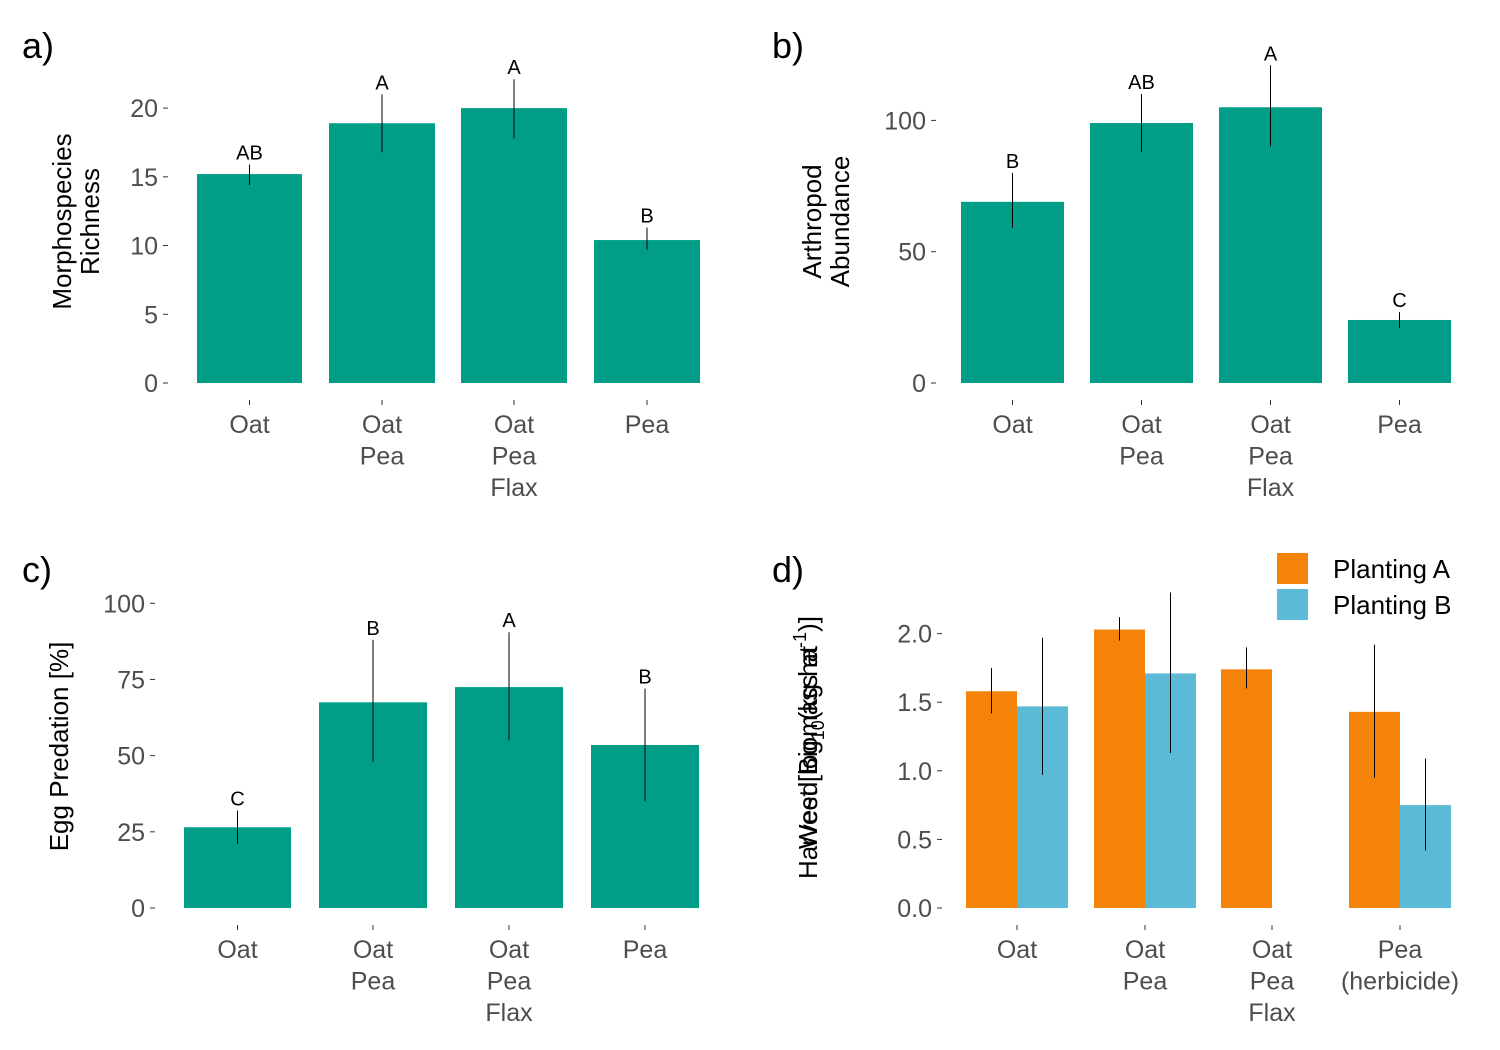  Describe the element at coordinates (144, 109) in the screenshot. I see `y-tick-label: 20` at that location.